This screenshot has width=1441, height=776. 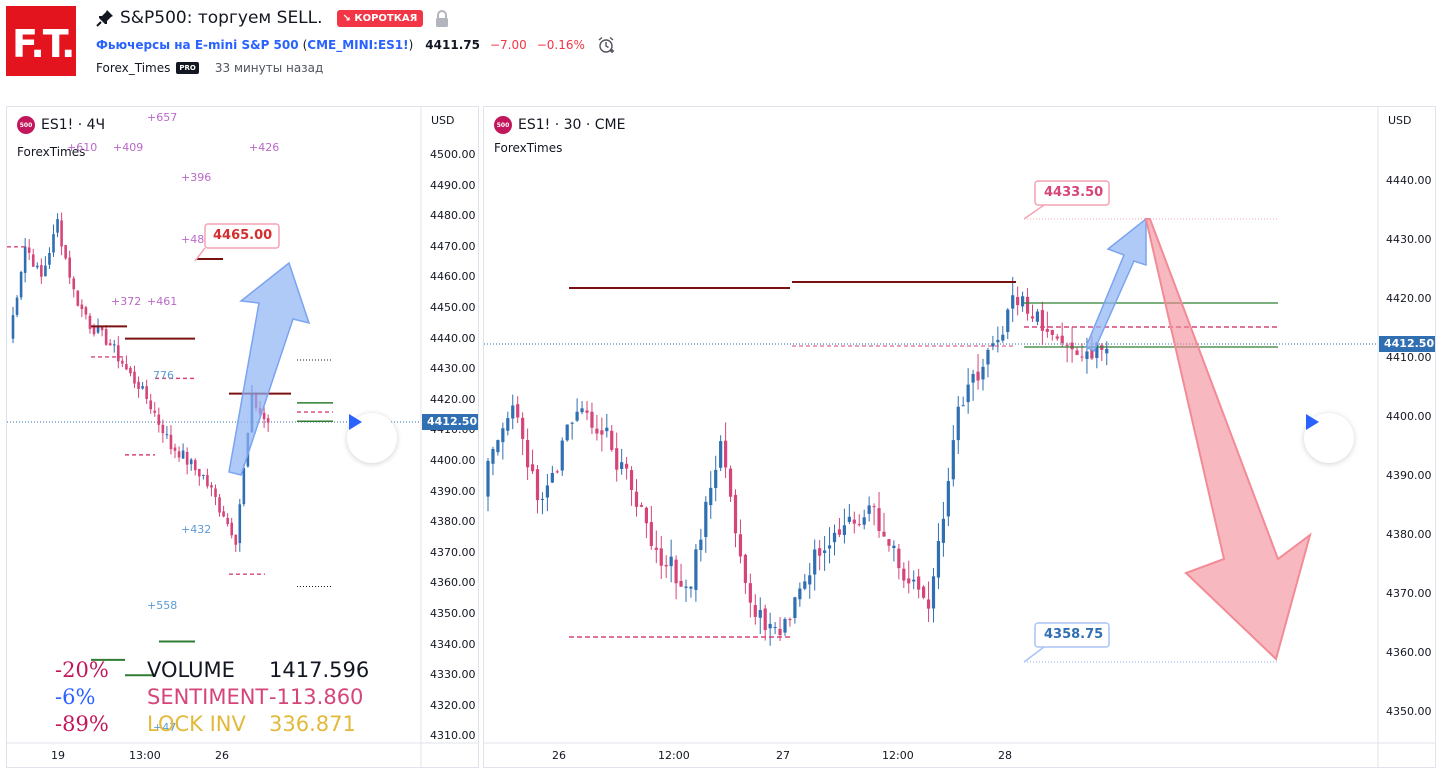 I want to click on price-tick-label: 4350.00, so click(x=1409, y=711).